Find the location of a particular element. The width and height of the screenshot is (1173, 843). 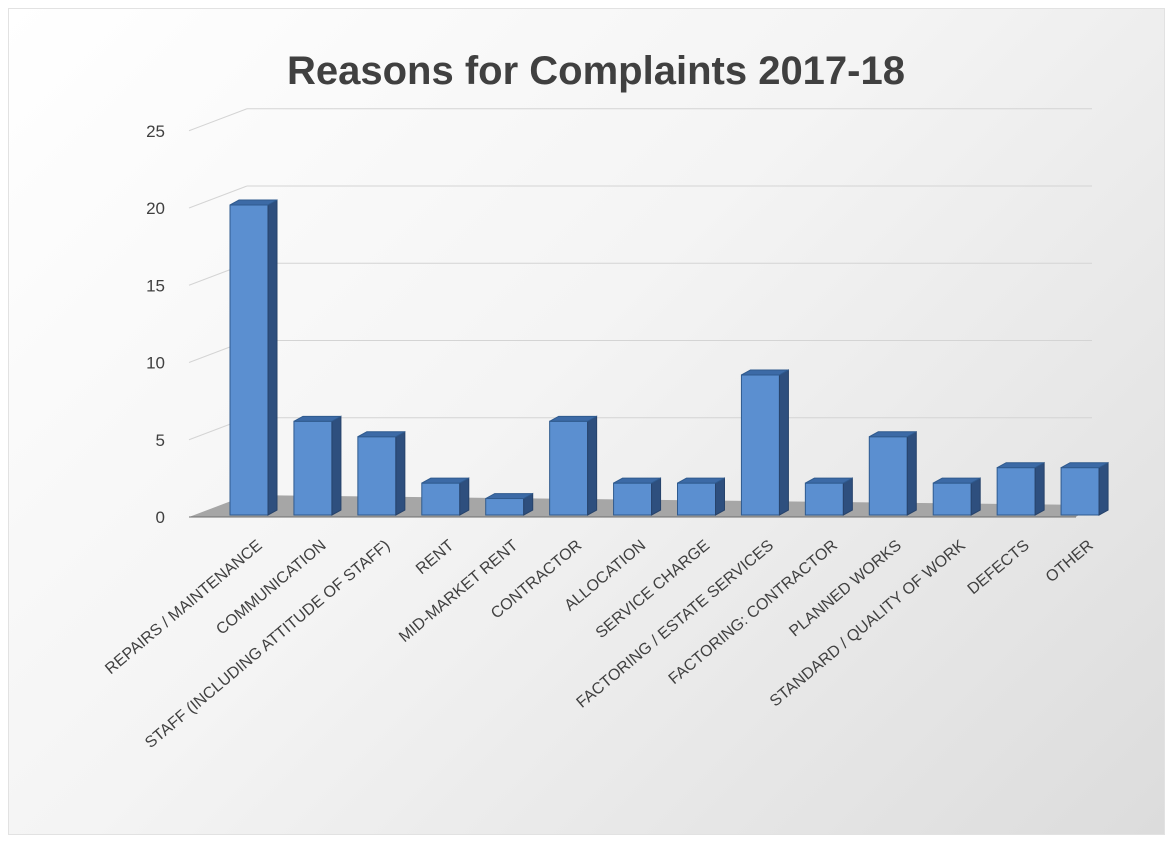

x-tick-label: OTHER is located at coordinates (1070, 561).